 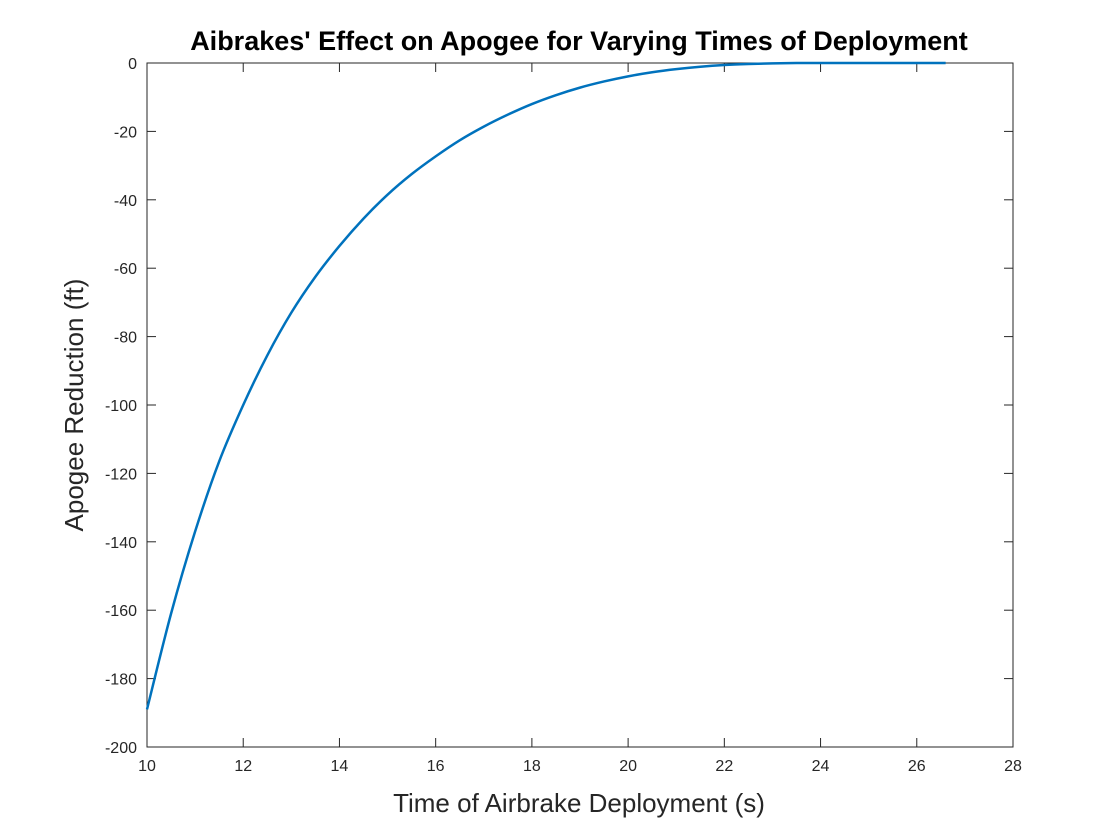 I want to click on x-tick-label: 16, so click(x=436, y=766).